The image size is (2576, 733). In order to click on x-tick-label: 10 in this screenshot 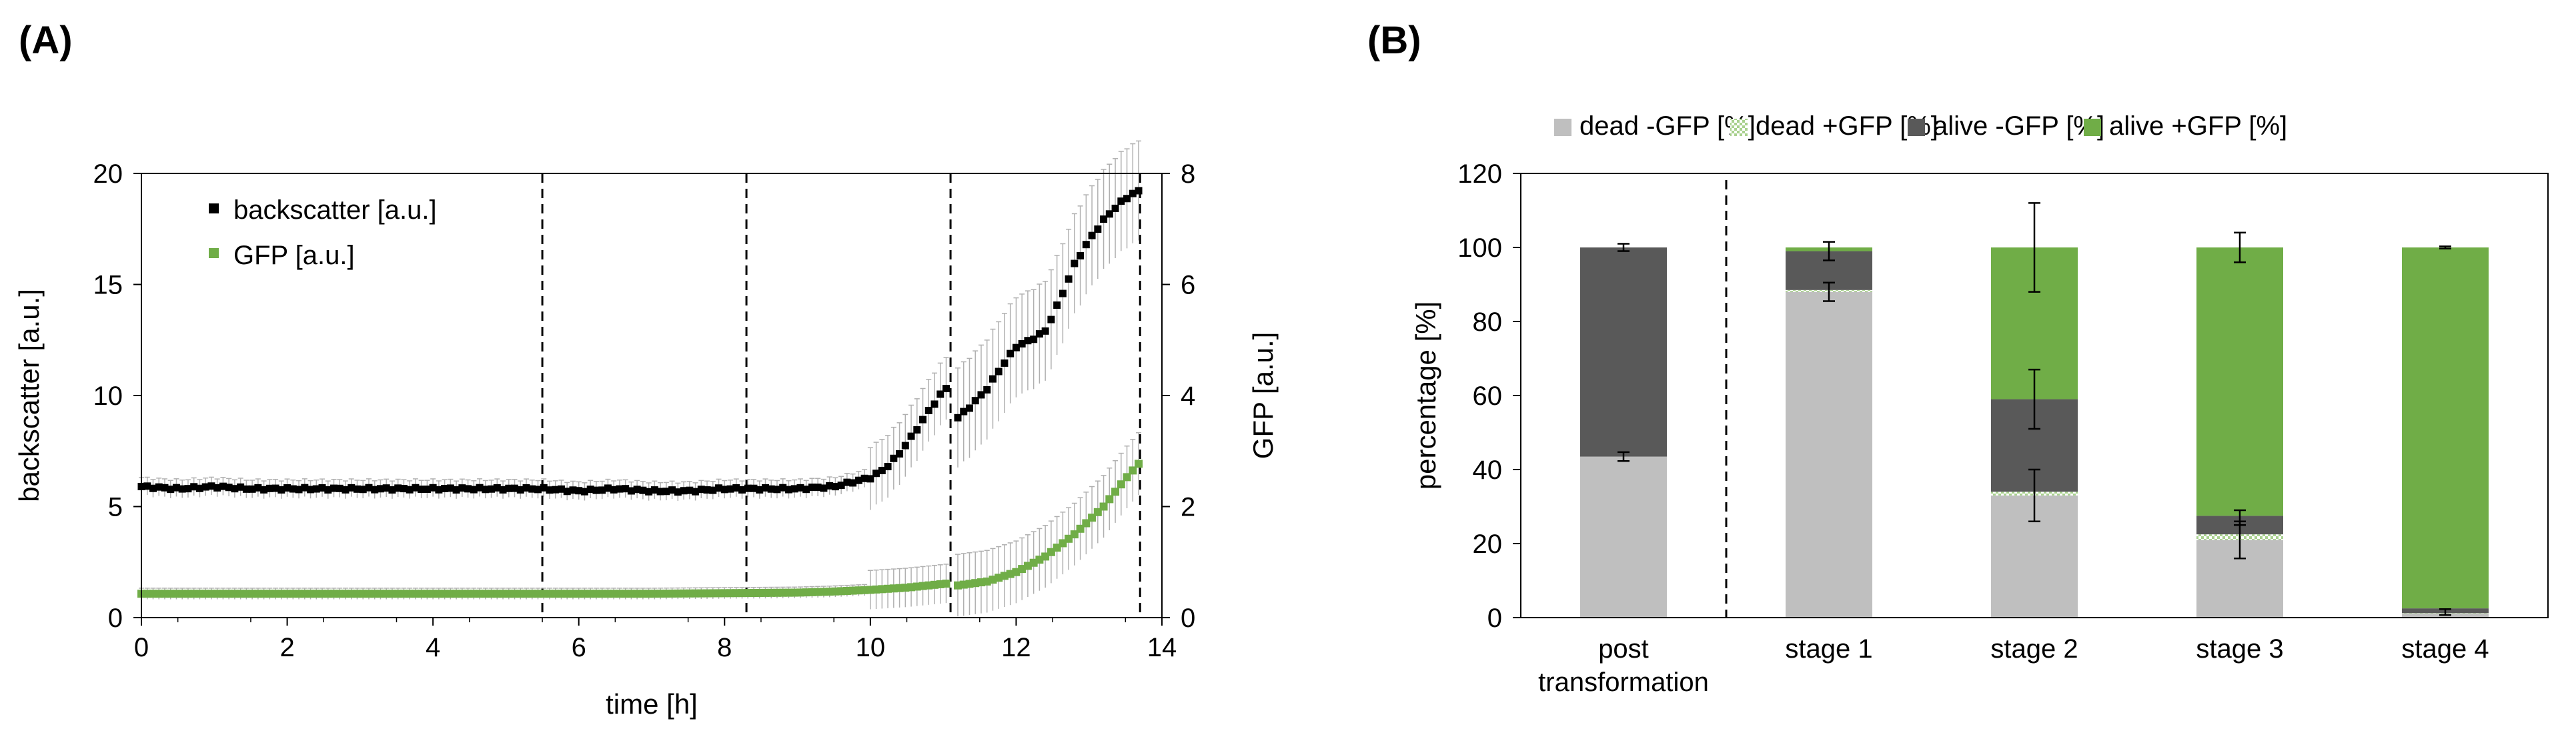, I will do `click(871, 647)`.